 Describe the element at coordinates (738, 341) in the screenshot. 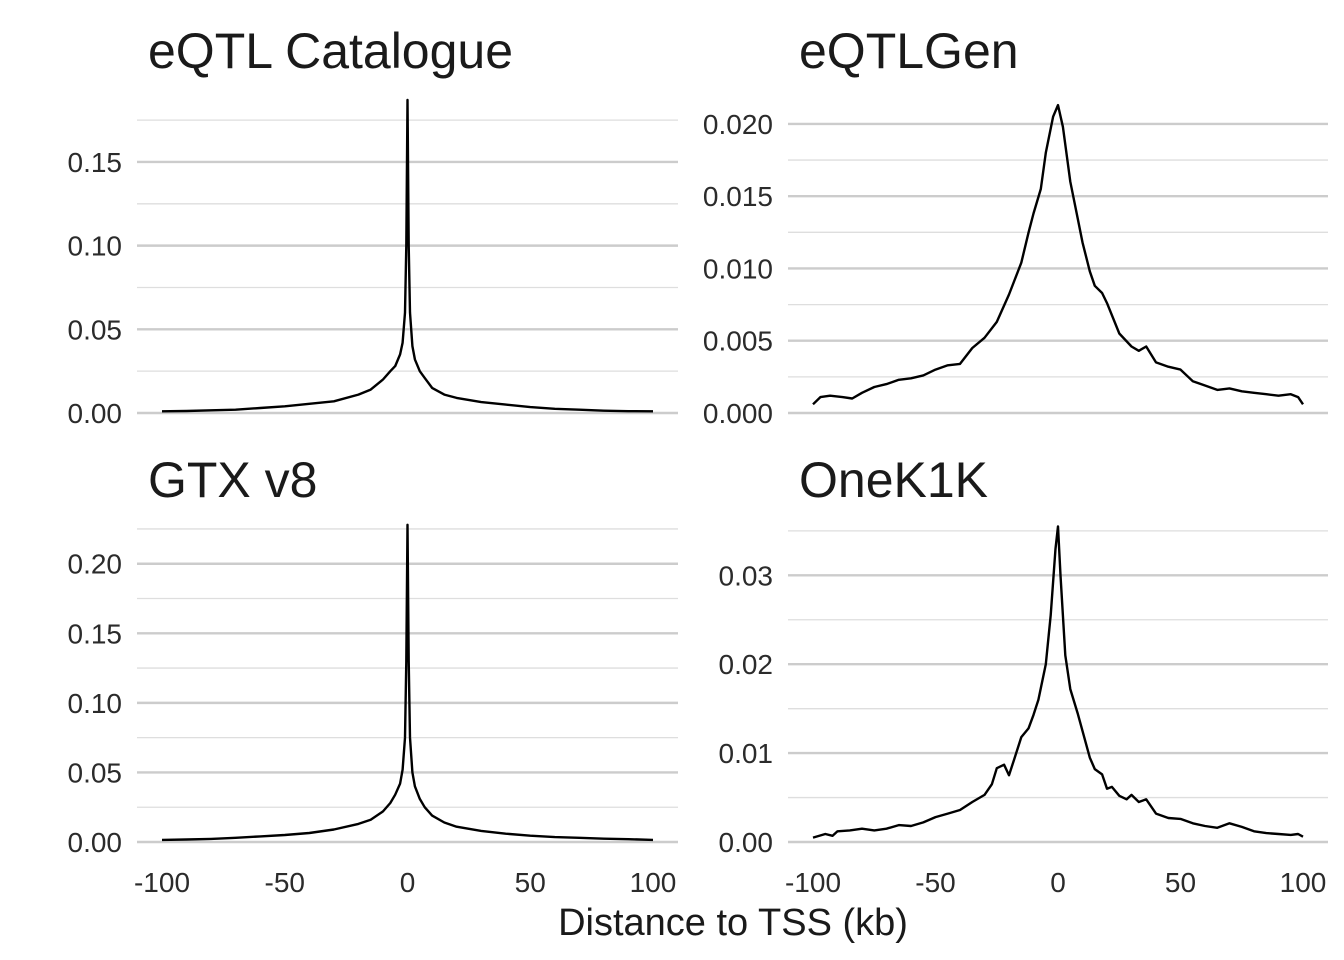

I see `y-tick-label: 0.005` at that location.